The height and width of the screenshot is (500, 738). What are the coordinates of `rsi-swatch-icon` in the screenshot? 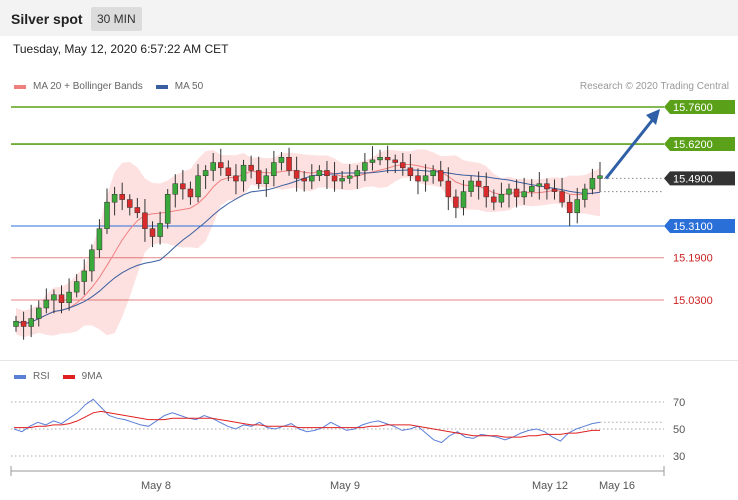 It's located at (20, 376).